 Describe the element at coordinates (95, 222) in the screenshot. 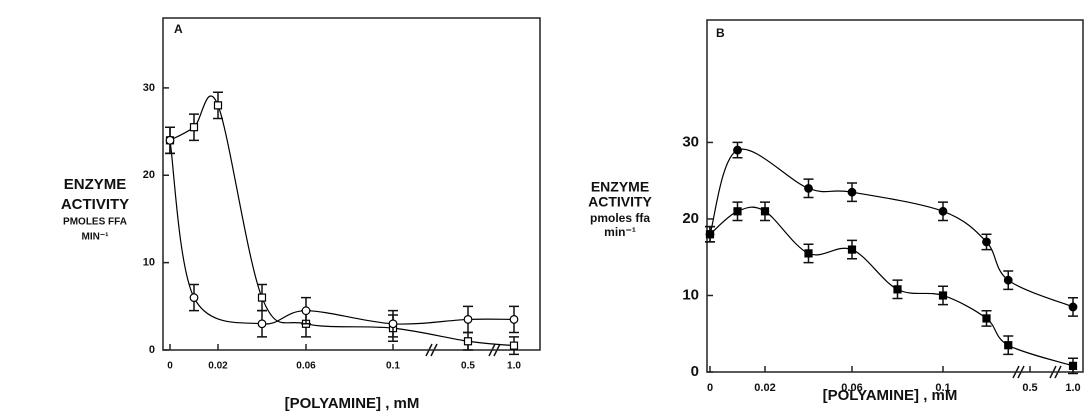

I see `y-axis-label: PMOLES FFA` at that location.